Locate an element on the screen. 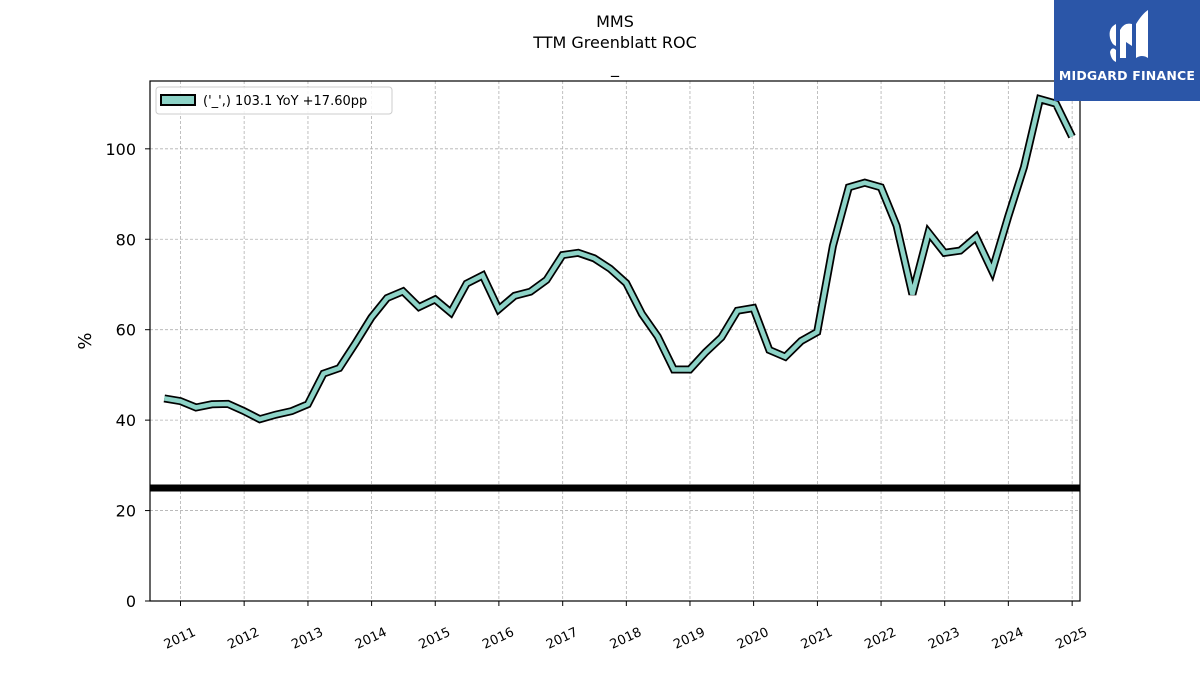  chart-subtitle: _ is located at coordinates (615, 67).